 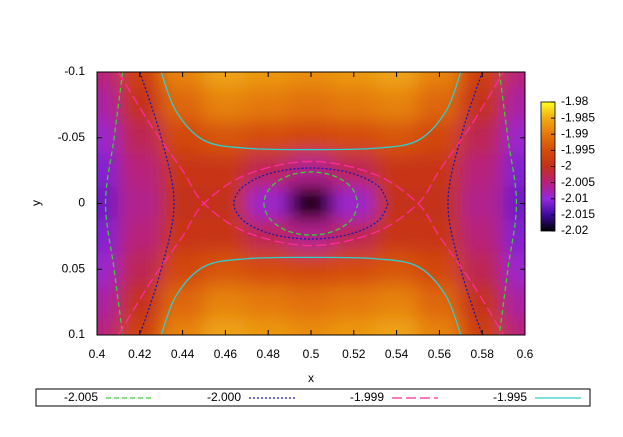 What do you see at coordinates (354, 354) in the screenshot?
I see `x-tick-label: 0.52` at bounding box center [354, 354].